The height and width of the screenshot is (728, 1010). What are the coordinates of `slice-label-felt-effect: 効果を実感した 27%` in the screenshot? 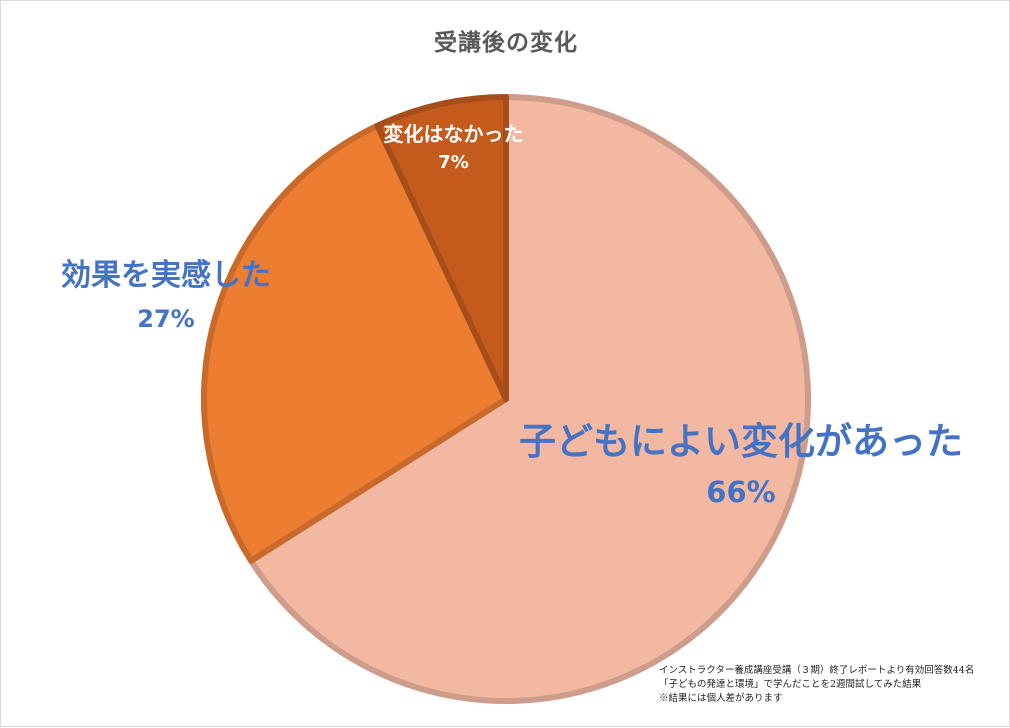 It's located at (166, 295).